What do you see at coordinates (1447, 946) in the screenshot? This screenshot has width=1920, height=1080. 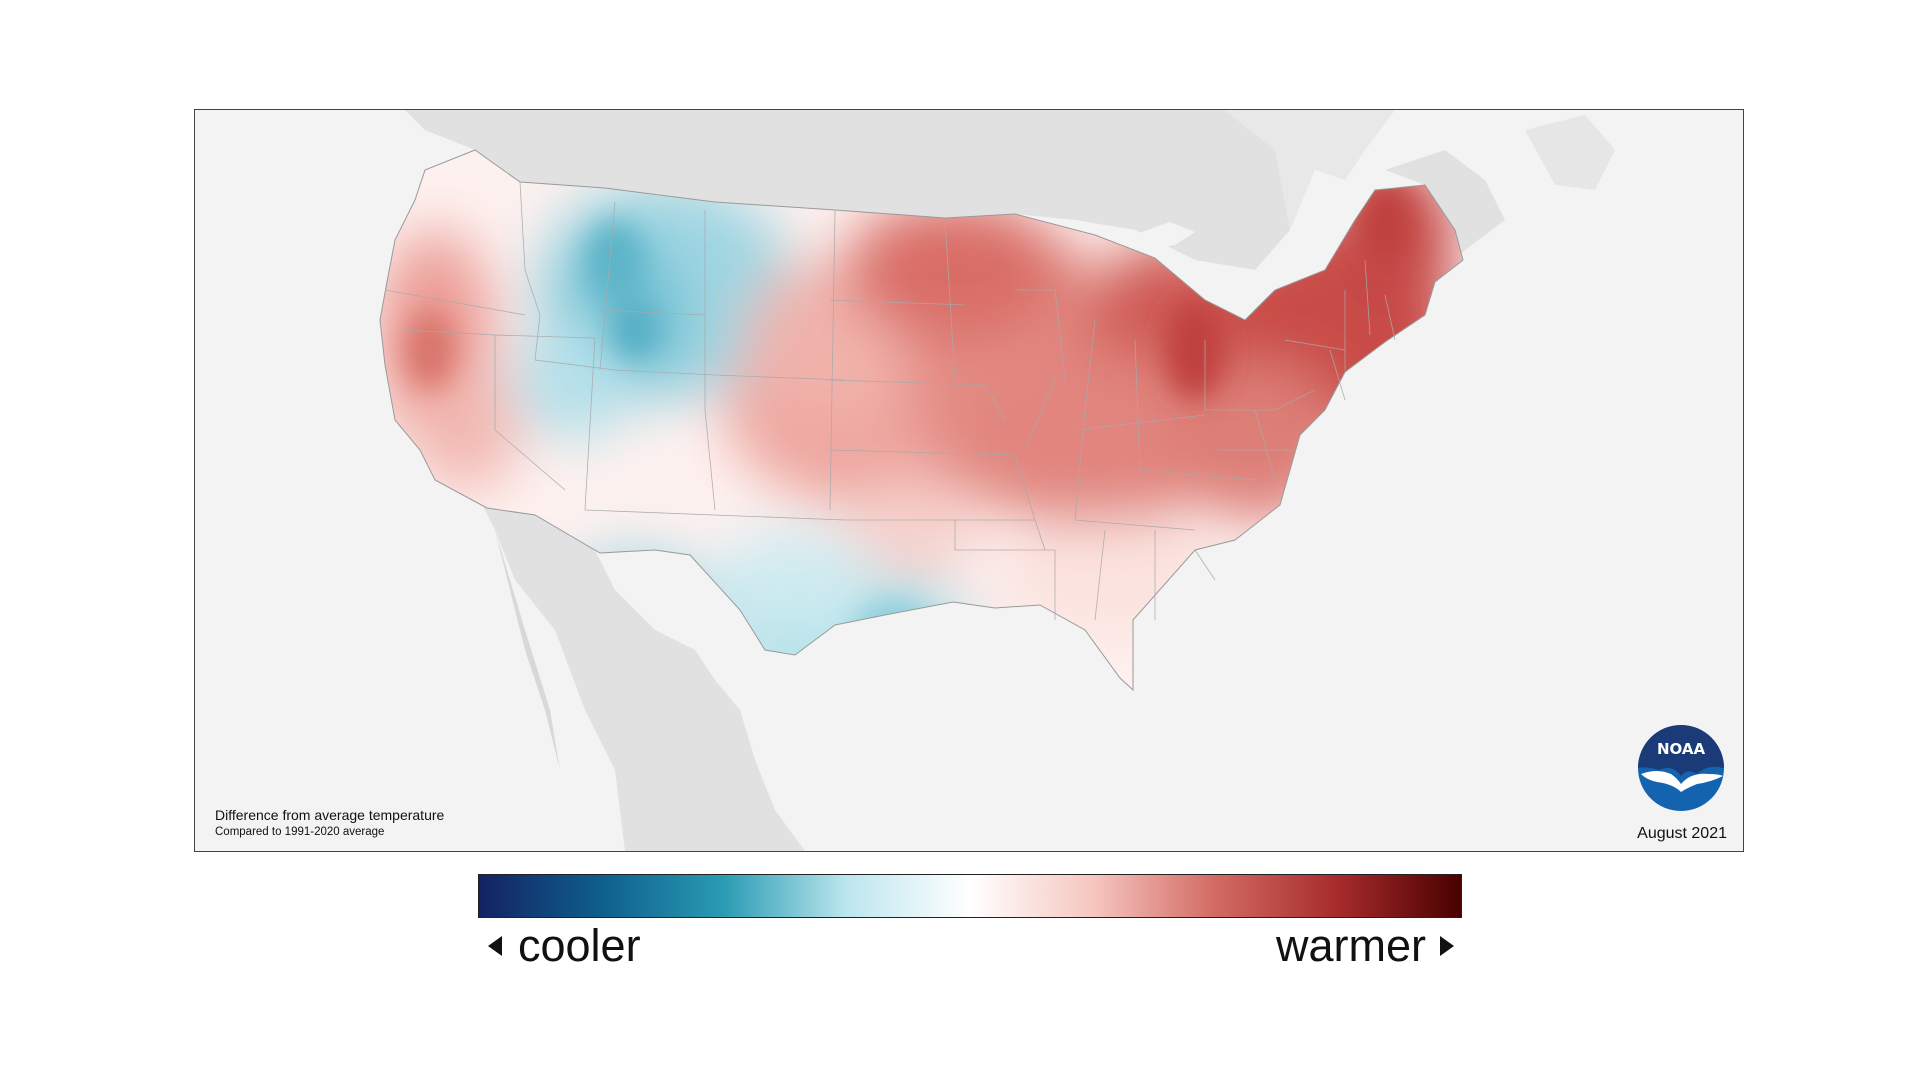 I see `arrow-right-icon` at bounding box center [1447, 946].